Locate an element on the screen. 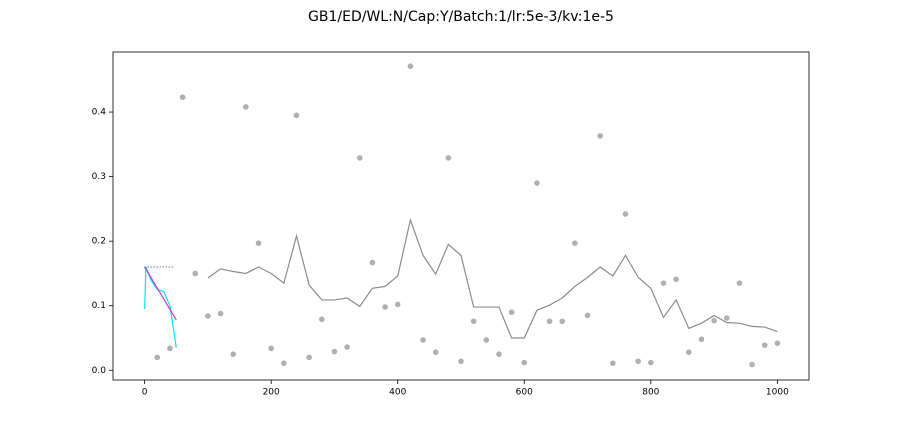  x-tick-label: 600 is located at coordinates (524, 393).